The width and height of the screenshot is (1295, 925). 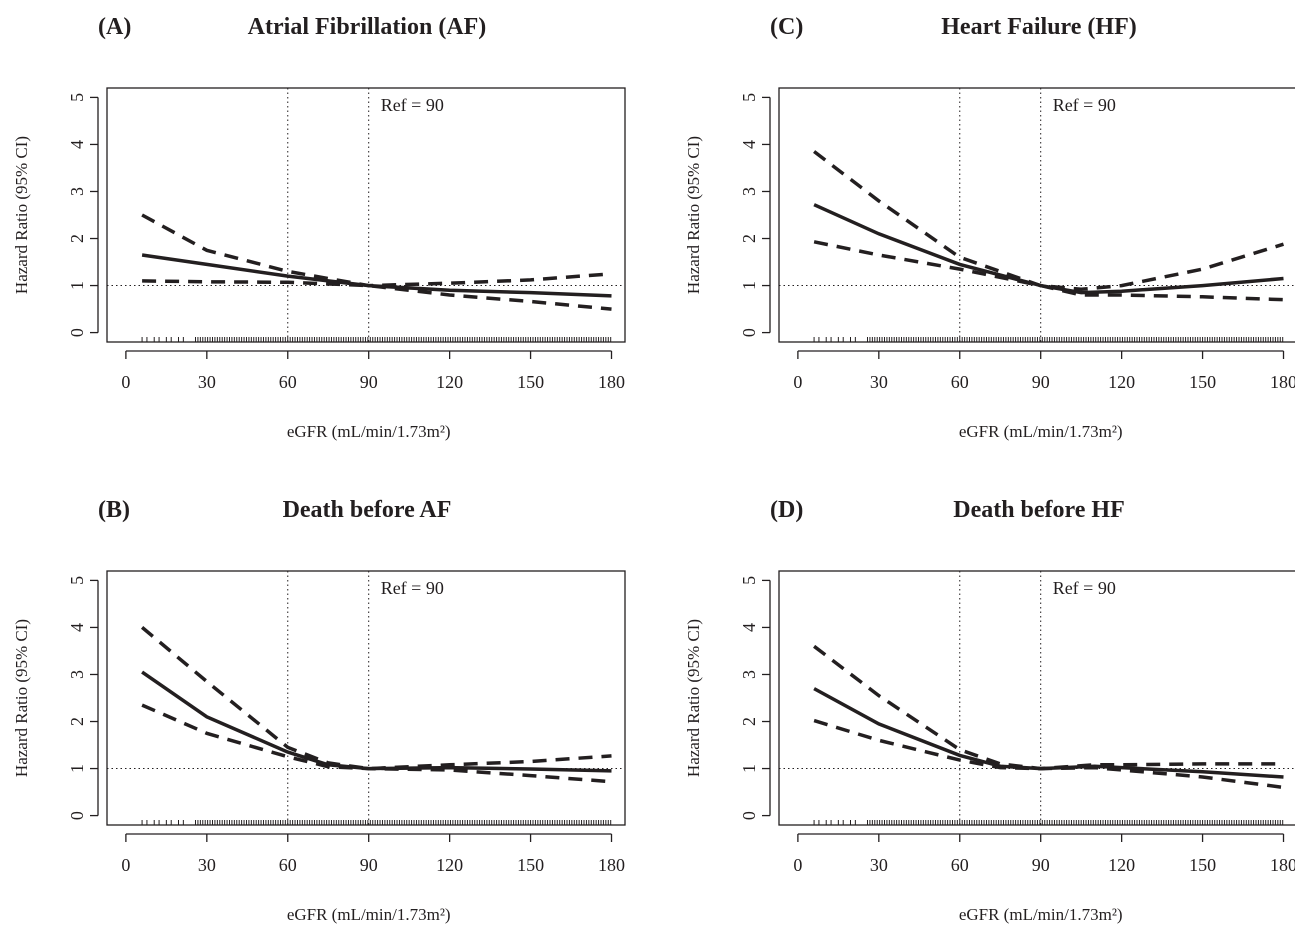 I want to click on panel-letter: (C), so click(x=786, y=27).